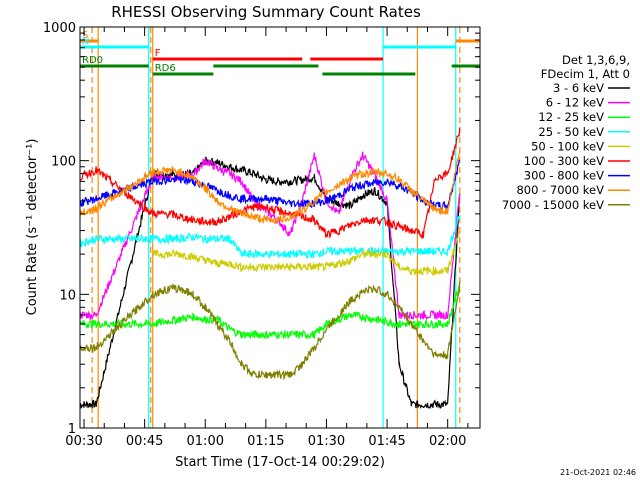  I want to click on y-tick-label: 1, so click(72, 429).